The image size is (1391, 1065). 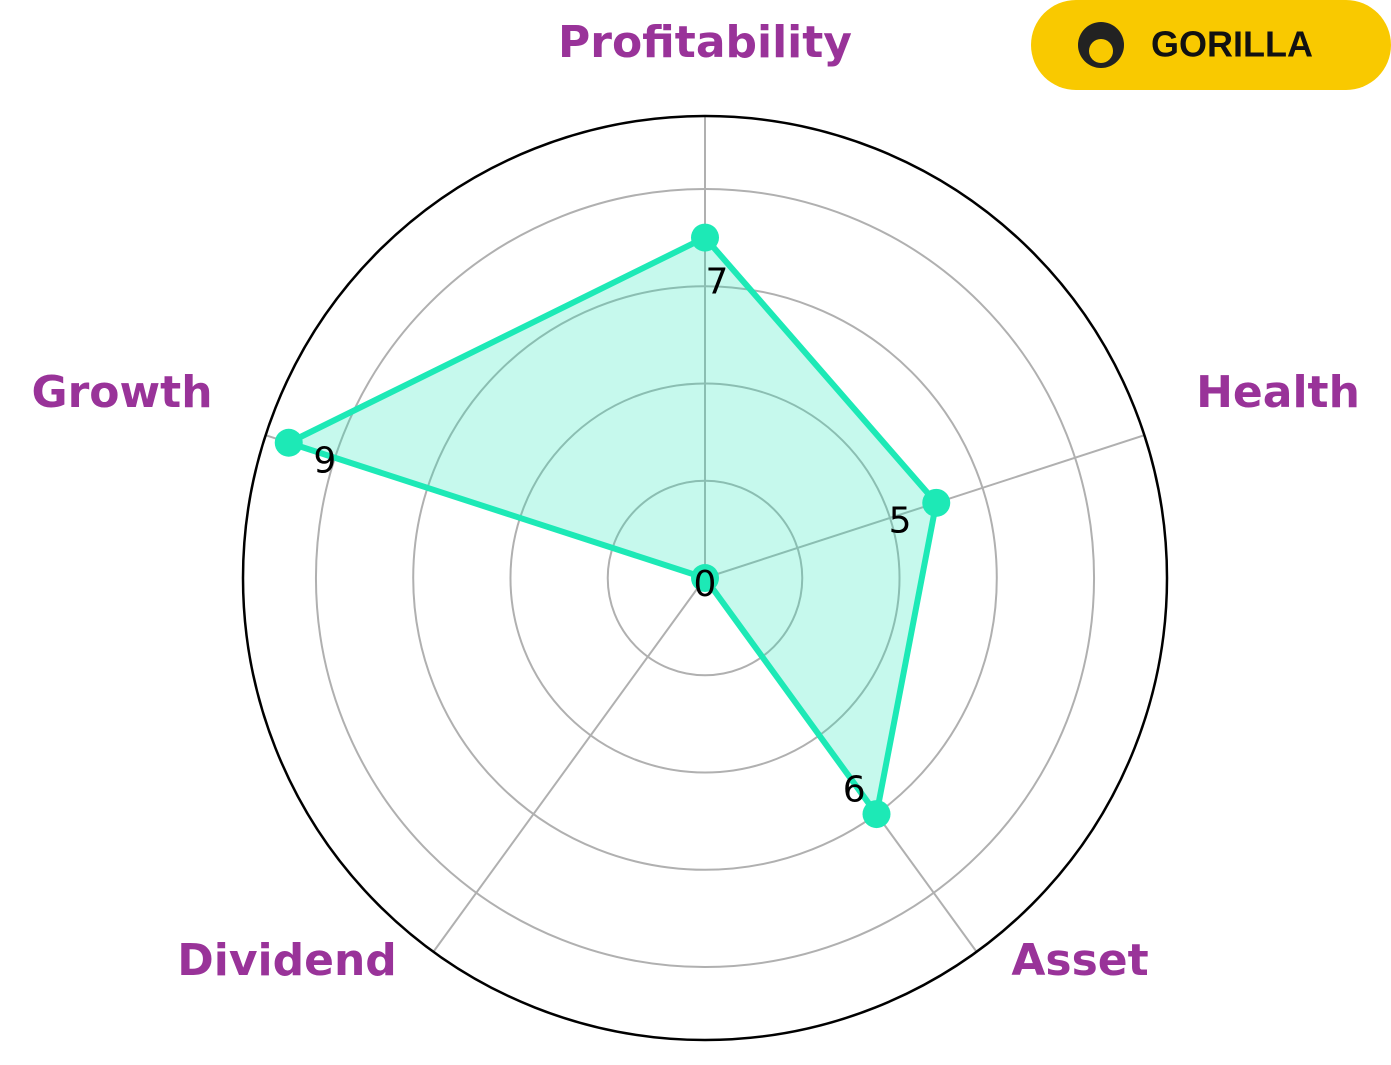 What do you see at coordinates (900, 521) in the screenshot?
I see `value-label: 5` at bounding box center [900, 521].